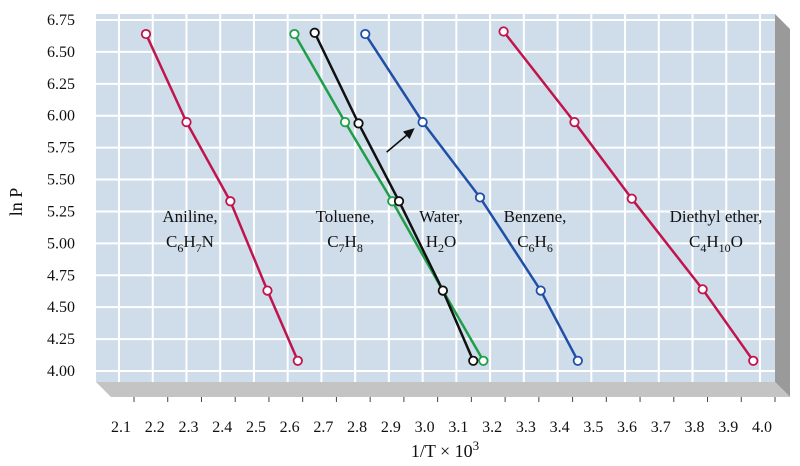  I want to click on y-tick-label: 6.25, so click(61, 84).